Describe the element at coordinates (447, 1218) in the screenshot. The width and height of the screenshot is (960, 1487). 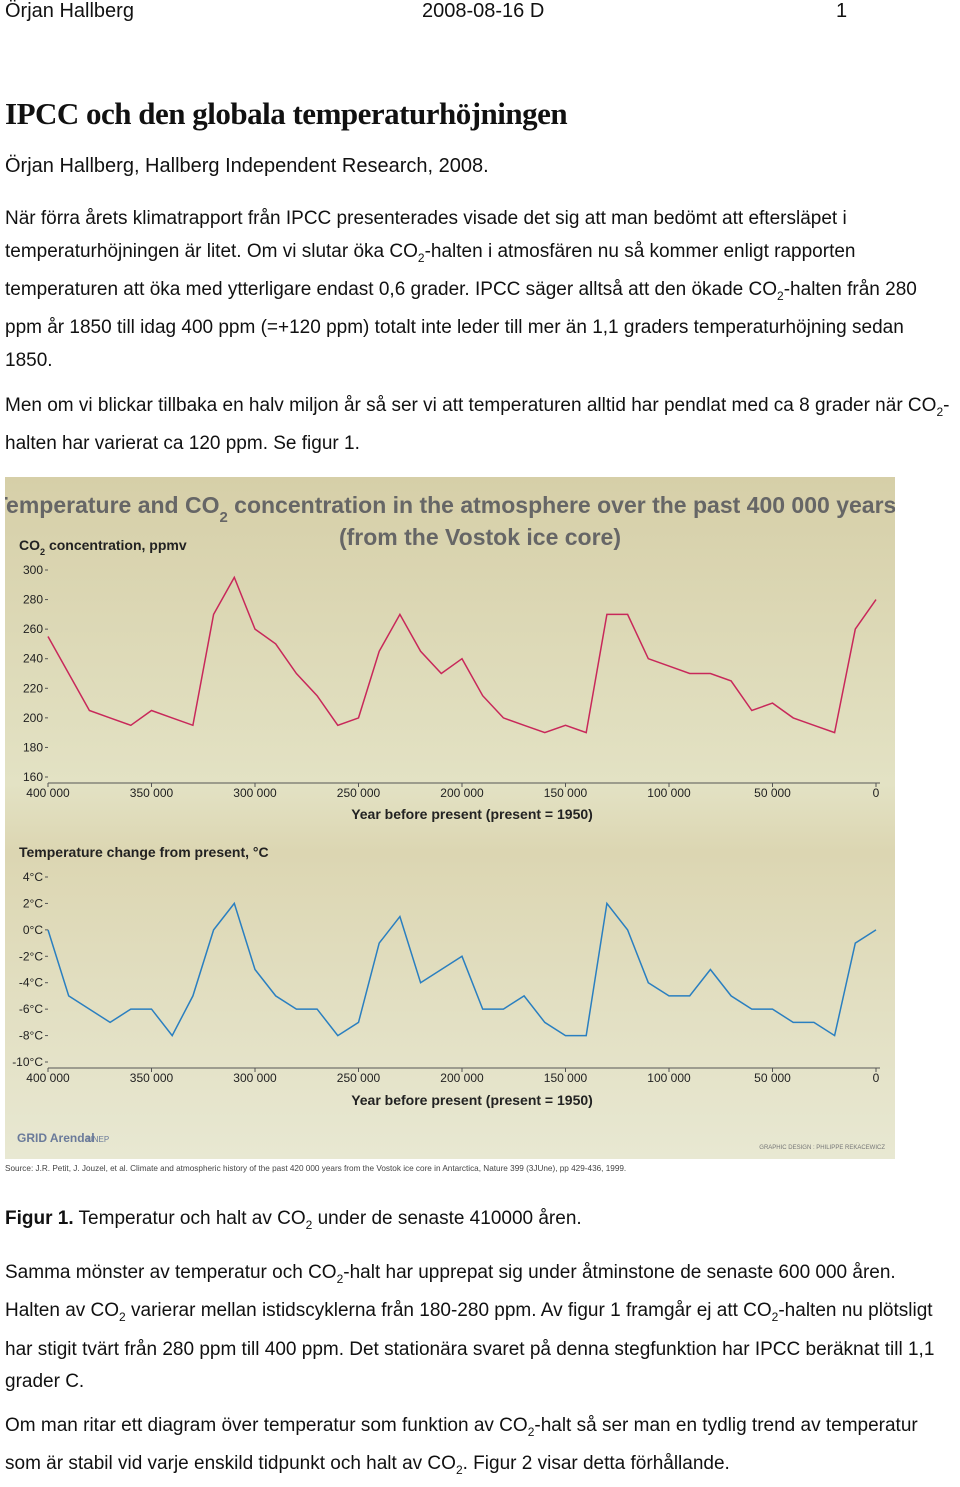
I see `text-run: under de senaste 410000 åren.` at that location.